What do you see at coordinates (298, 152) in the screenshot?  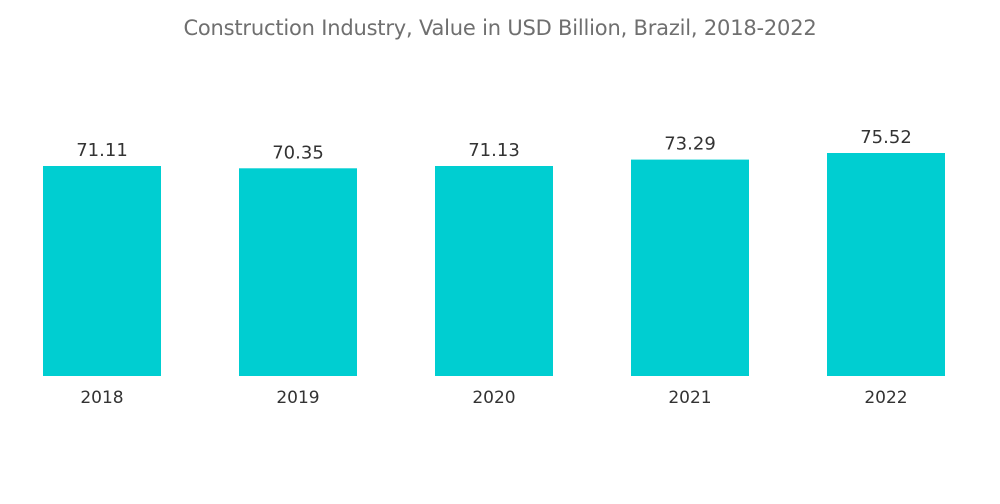 I see `data-label-2019: 70.35` at bounding box center [298, 152].